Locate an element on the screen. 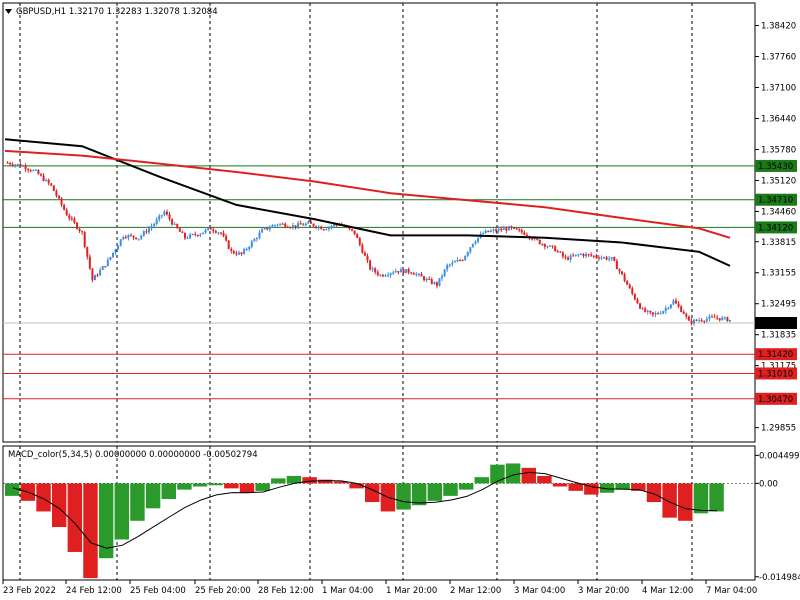 This screenshot has width=800, height=600. support-level-tag is located at coordinates (776, 354).